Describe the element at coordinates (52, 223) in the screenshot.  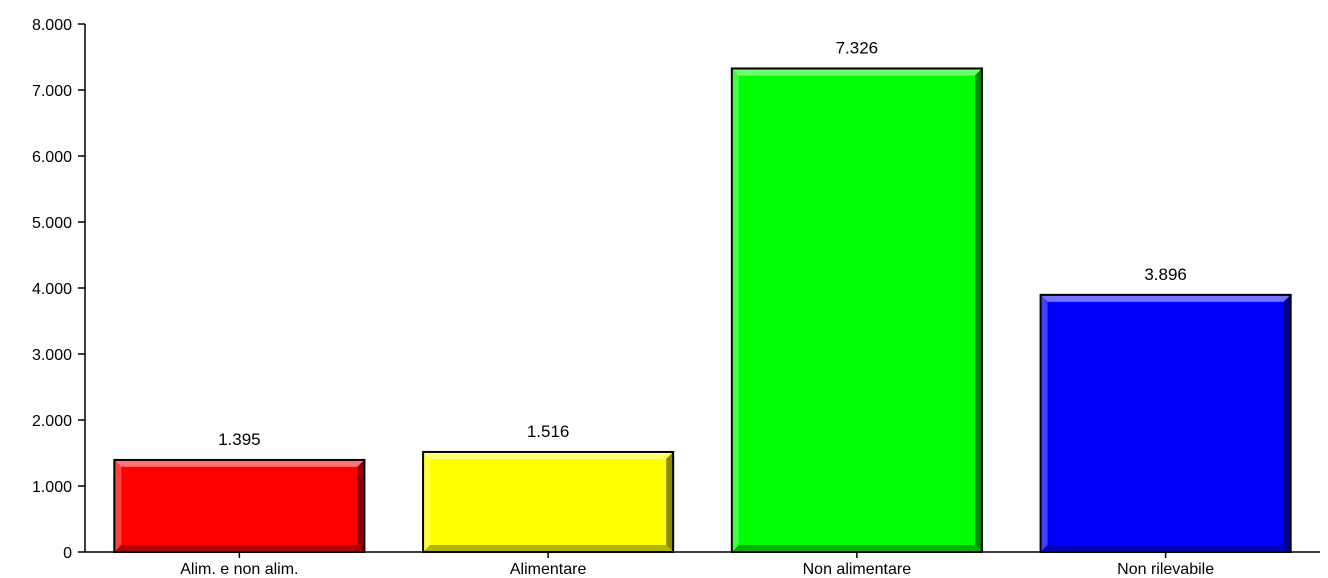
I see `y-tick-label: 5.000` at that location.